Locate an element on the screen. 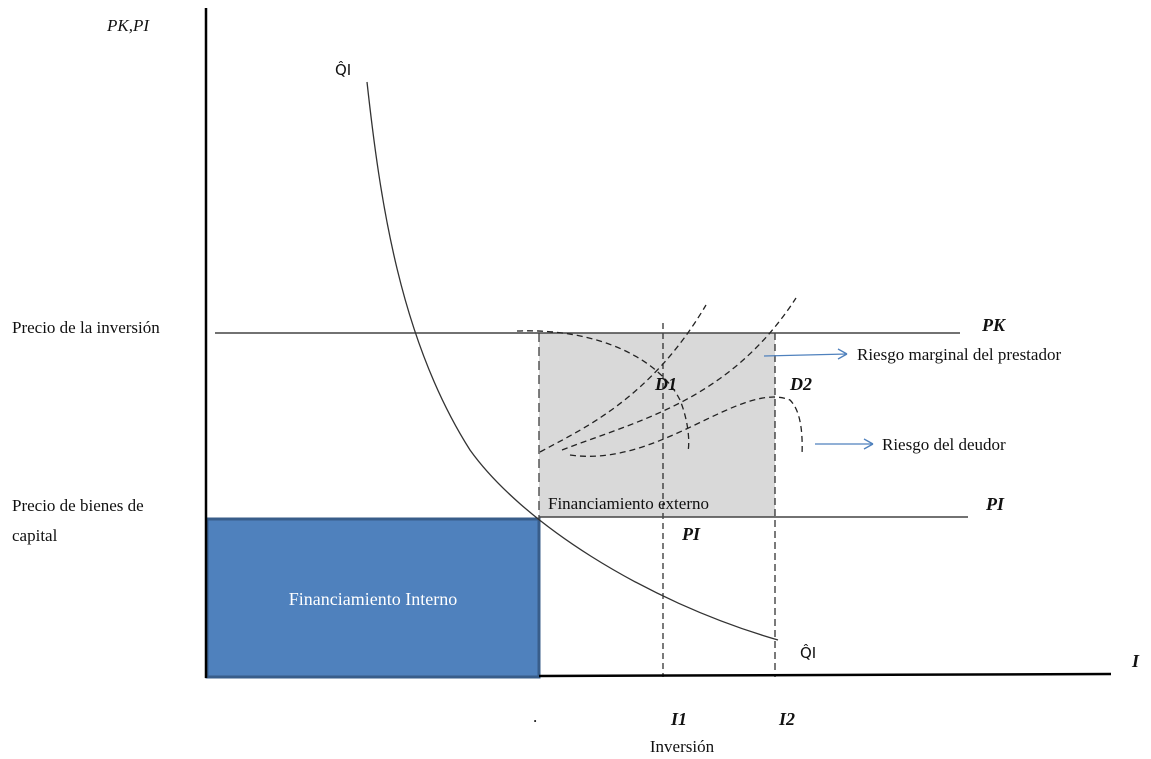  borrower-risk-curve-d2 is located at coordinates (686, 426).